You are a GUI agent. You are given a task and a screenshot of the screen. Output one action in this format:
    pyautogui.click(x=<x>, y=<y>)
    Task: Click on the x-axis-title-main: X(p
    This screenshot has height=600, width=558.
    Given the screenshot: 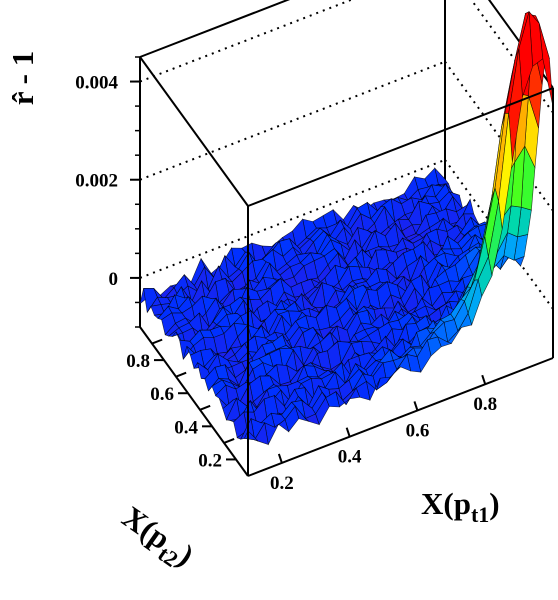 What is the action you would take?
    pyautogui.click(x=446, y=503)
    